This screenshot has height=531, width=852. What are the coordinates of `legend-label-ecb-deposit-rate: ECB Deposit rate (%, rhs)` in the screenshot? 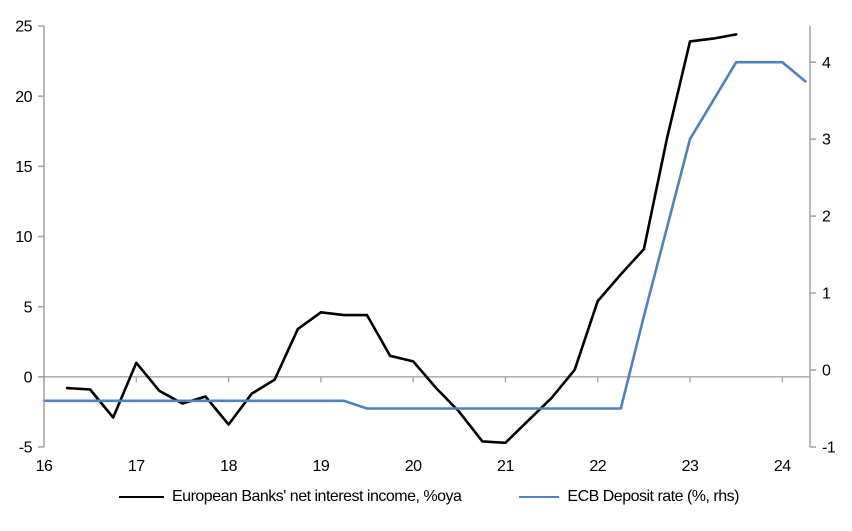 It's located at (653, 496).